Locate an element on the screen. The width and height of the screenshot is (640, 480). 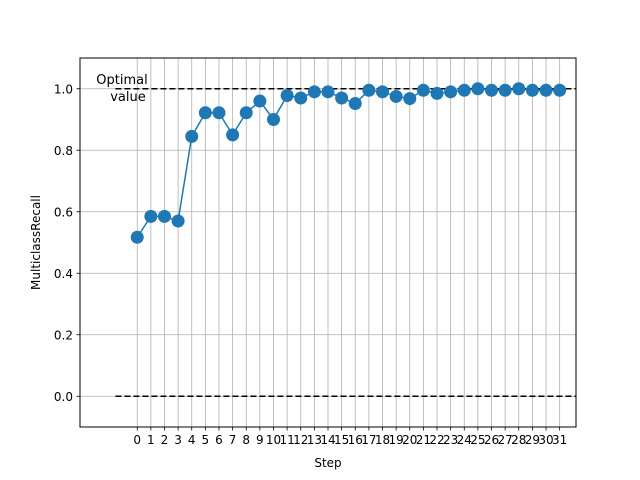
x-tick-label: 29 is located at coordinates (532, 440).